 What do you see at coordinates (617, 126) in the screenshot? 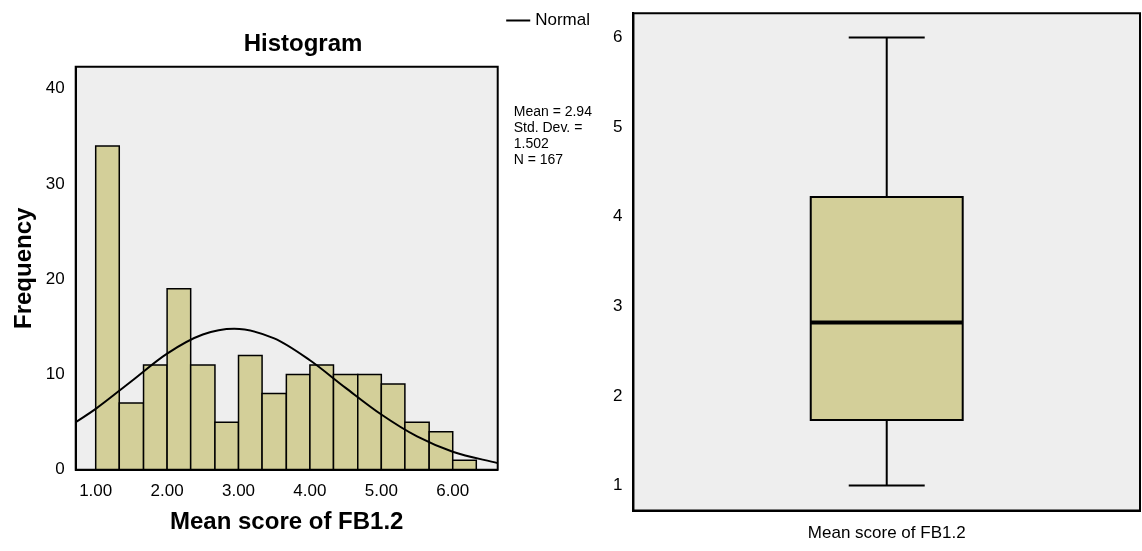
I see `y-tick-label: 5` at bounding box center [617, 126].